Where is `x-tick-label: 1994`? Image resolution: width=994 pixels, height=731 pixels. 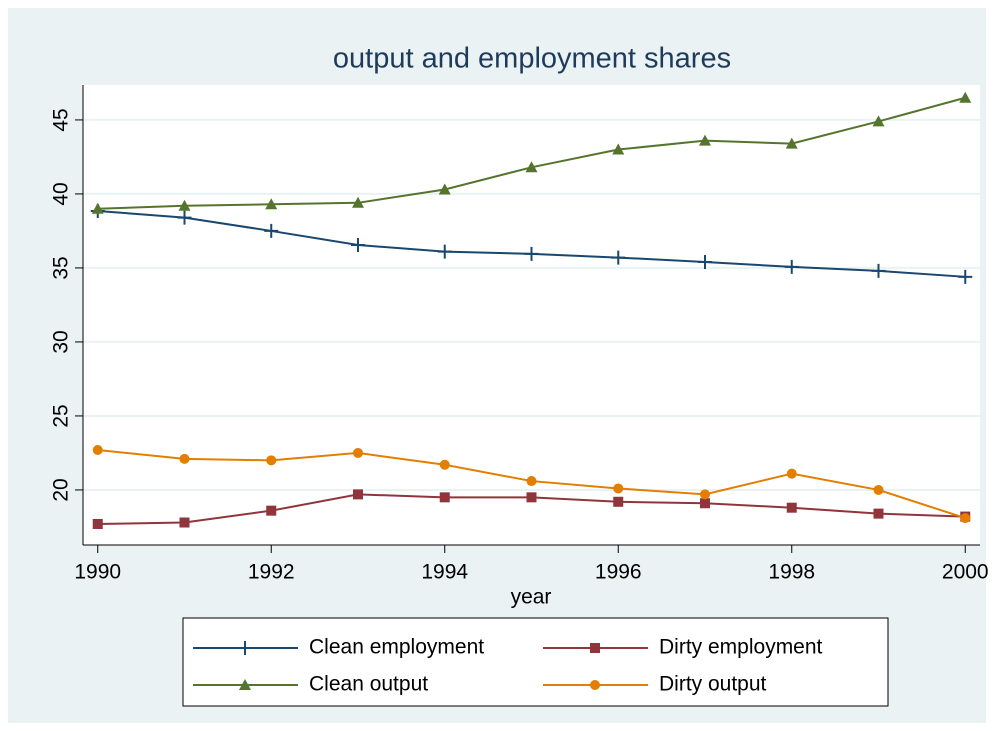
x-tick-label: 1994 is located at coordinates (444, 572).